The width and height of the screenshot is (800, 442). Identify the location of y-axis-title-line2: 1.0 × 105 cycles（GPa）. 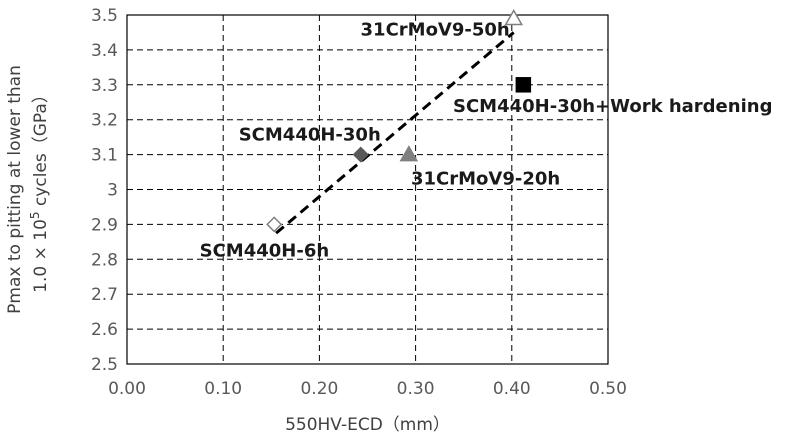
(39, 189).